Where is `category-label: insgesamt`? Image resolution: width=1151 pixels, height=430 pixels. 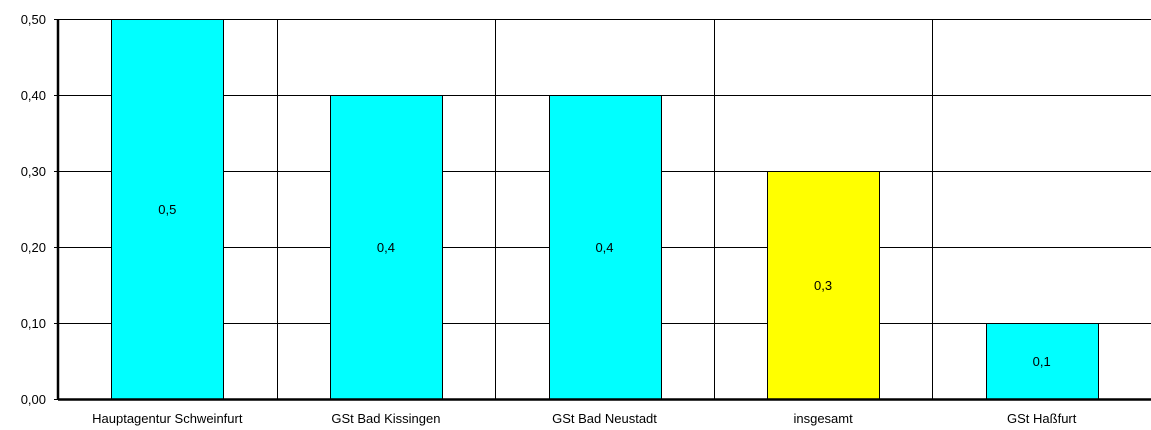 category-label: insgesamt is located at coordinates (823, 418).